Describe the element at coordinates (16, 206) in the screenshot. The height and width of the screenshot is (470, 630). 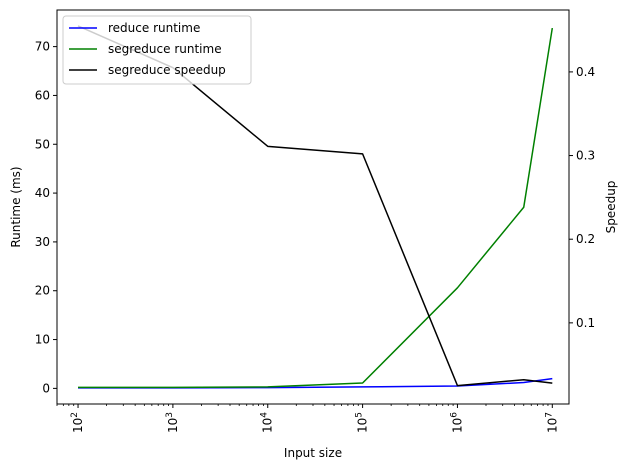
I see `y-left-axis-label: Runtime (ms)` at that location.